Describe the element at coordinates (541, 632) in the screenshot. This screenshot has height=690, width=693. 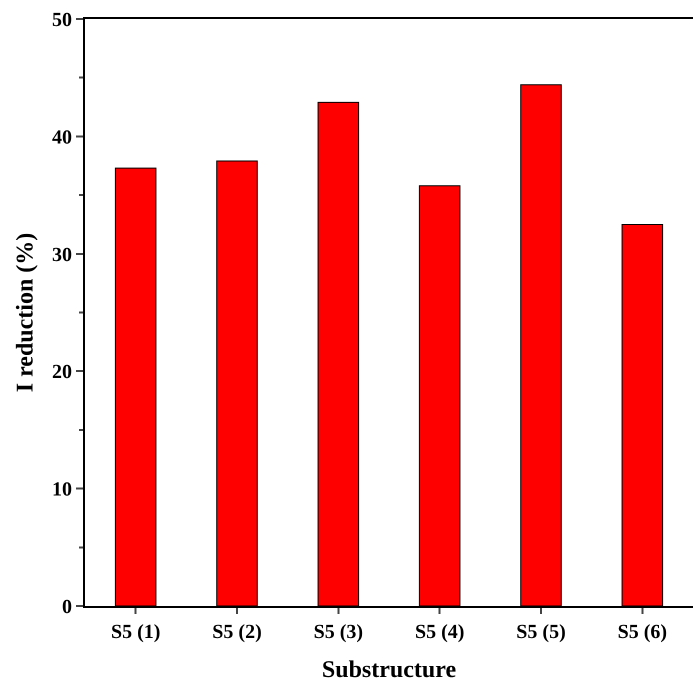
I see `x-tick-label: S5 (5)` at that location.